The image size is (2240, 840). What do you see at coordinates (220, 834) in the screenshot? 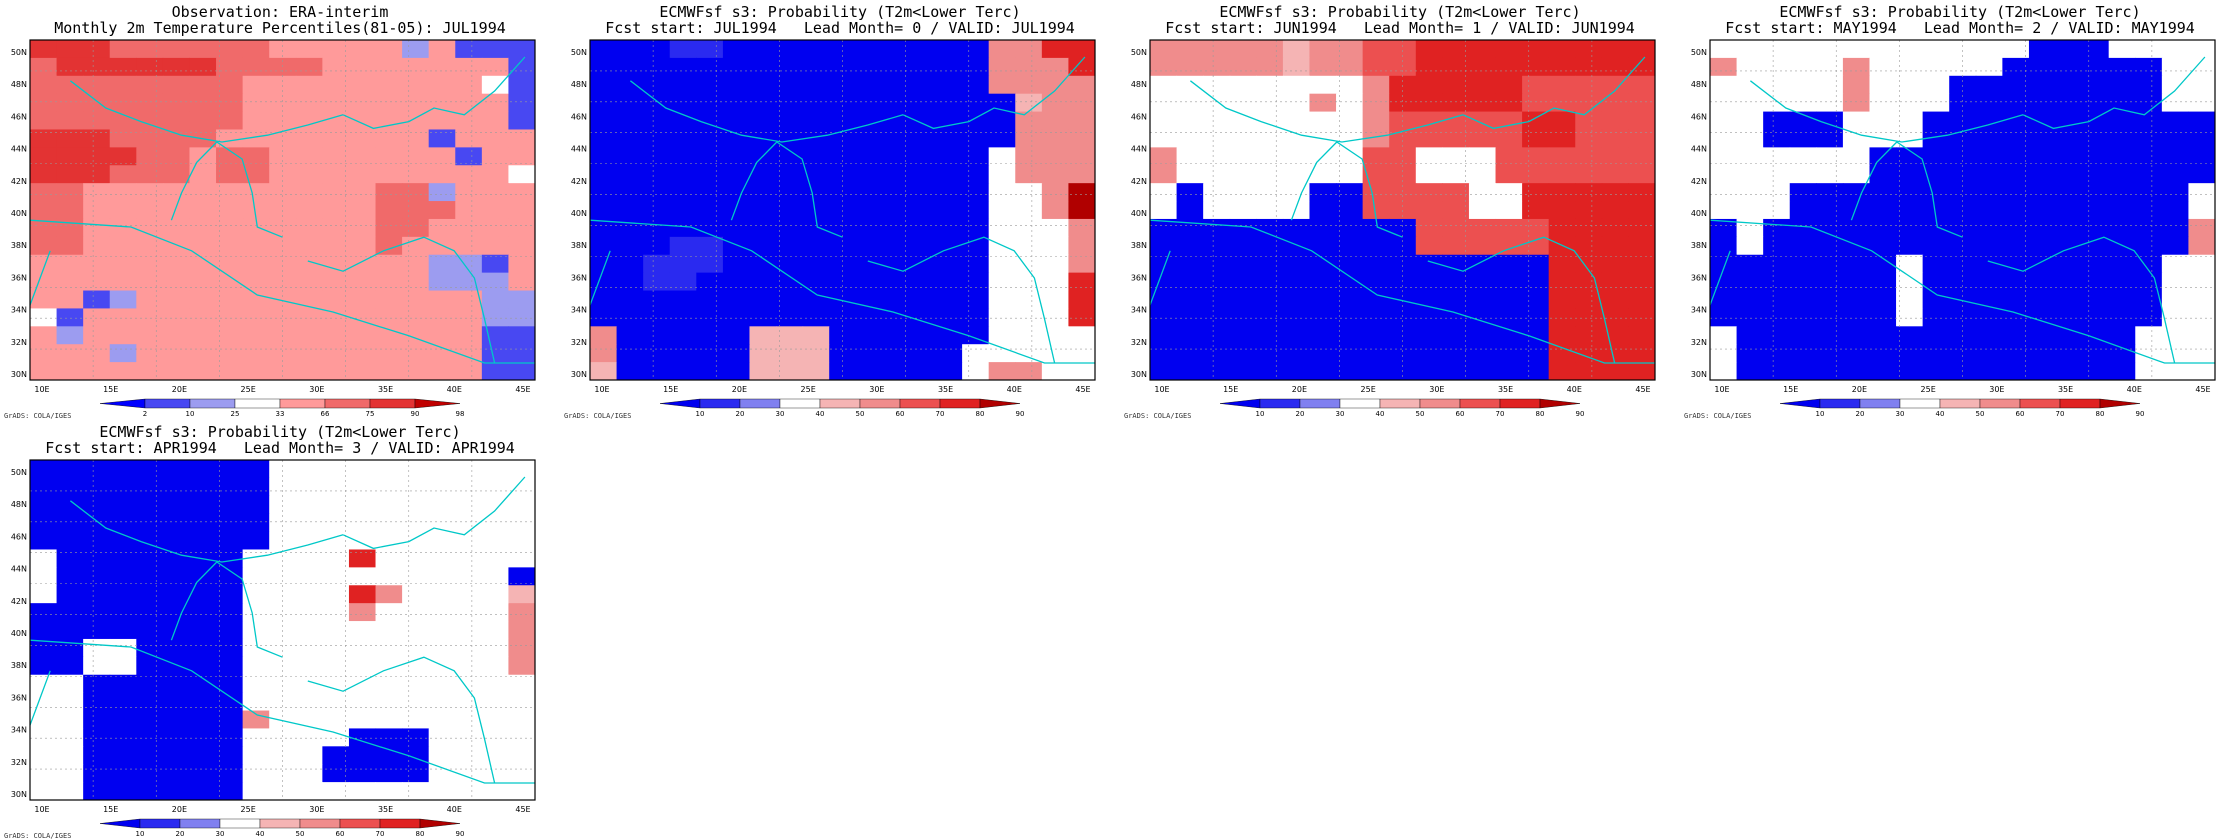
I see `colorbar-label: 30` at bounding box center [220, 834].